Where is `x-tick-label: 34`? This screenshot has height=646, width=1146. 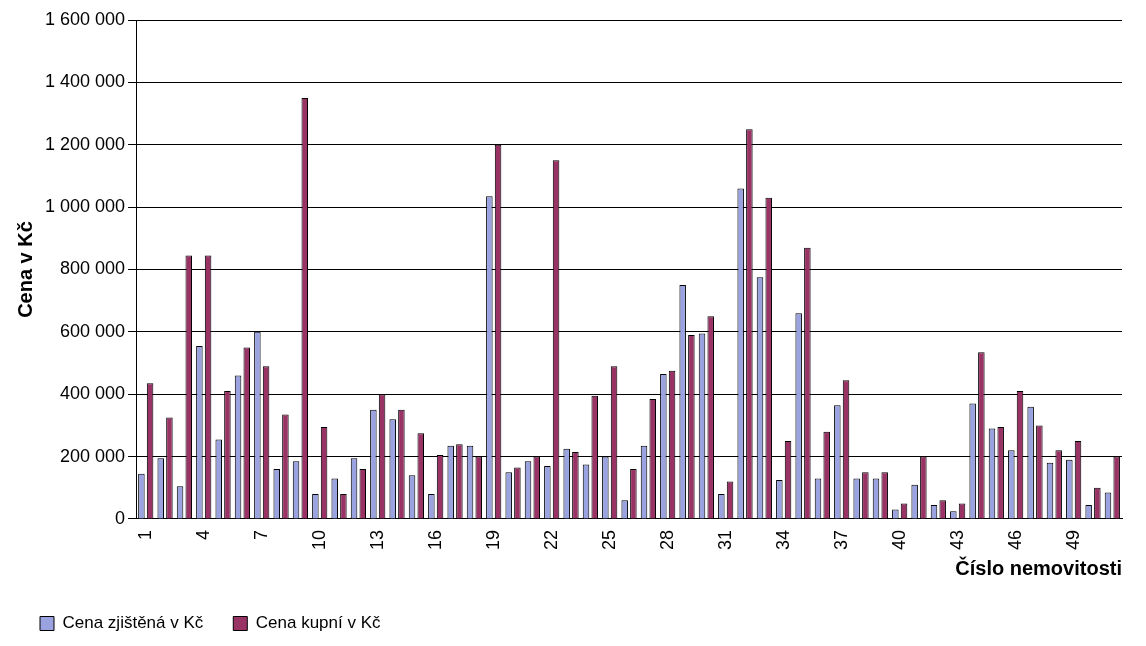 x-tick-label: 34 is located at coordinates (782, 540).